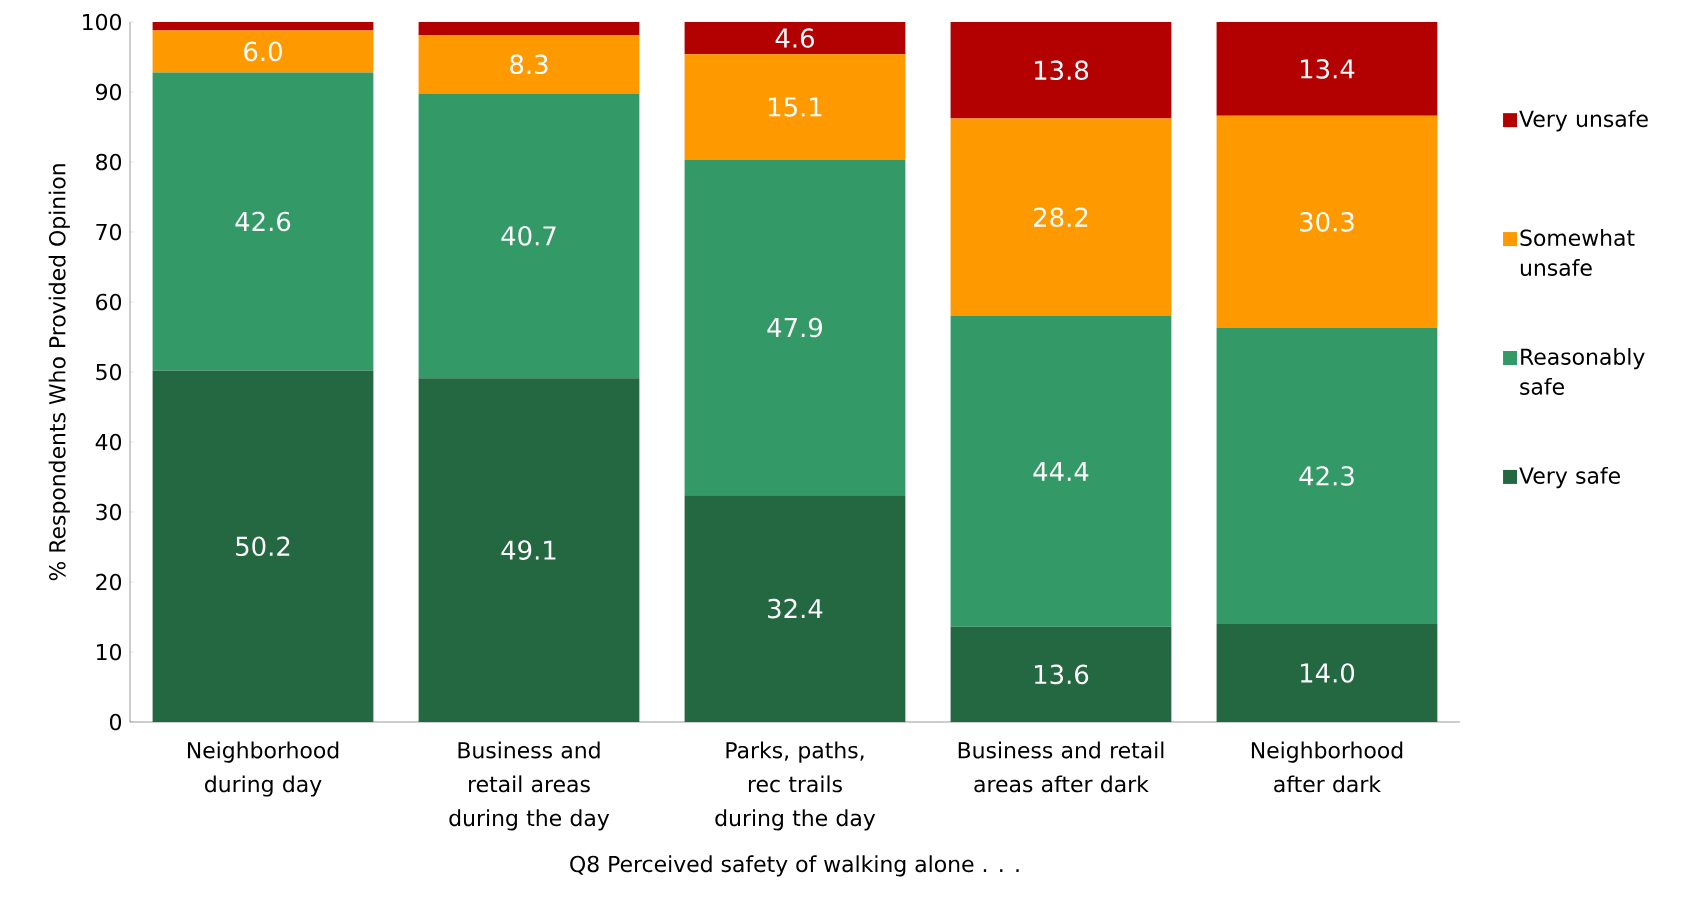 The image size is (1702, 912). I want to click on data-label: 13.6, so click(1061, 674).